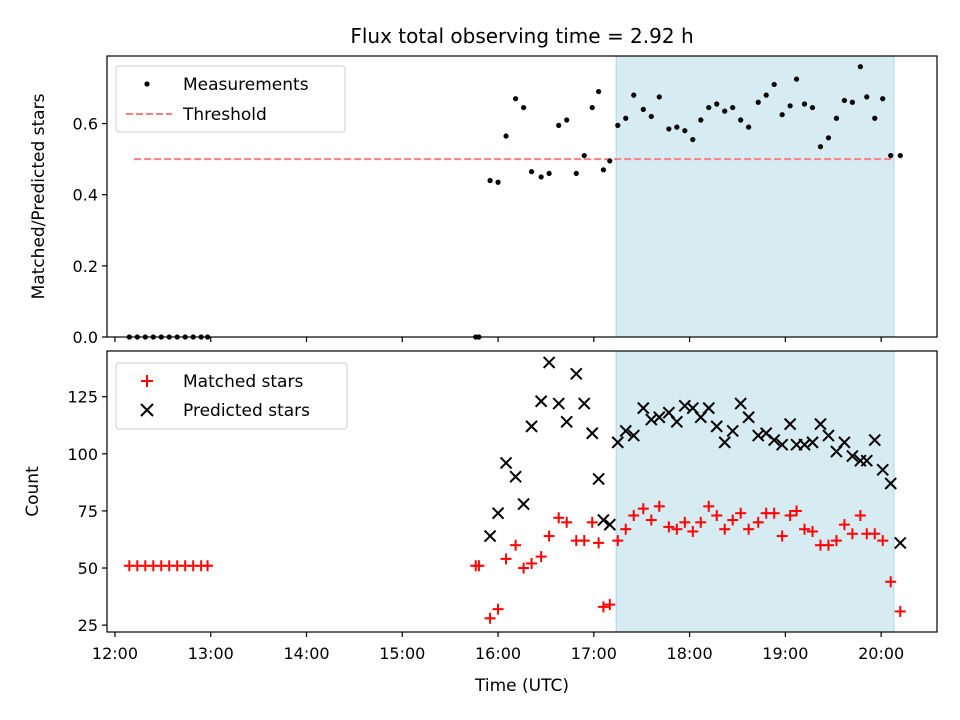 The width and height of the screenshot is (960, 720). I want to click on top-x-axis-ticks, so click(498, 339).